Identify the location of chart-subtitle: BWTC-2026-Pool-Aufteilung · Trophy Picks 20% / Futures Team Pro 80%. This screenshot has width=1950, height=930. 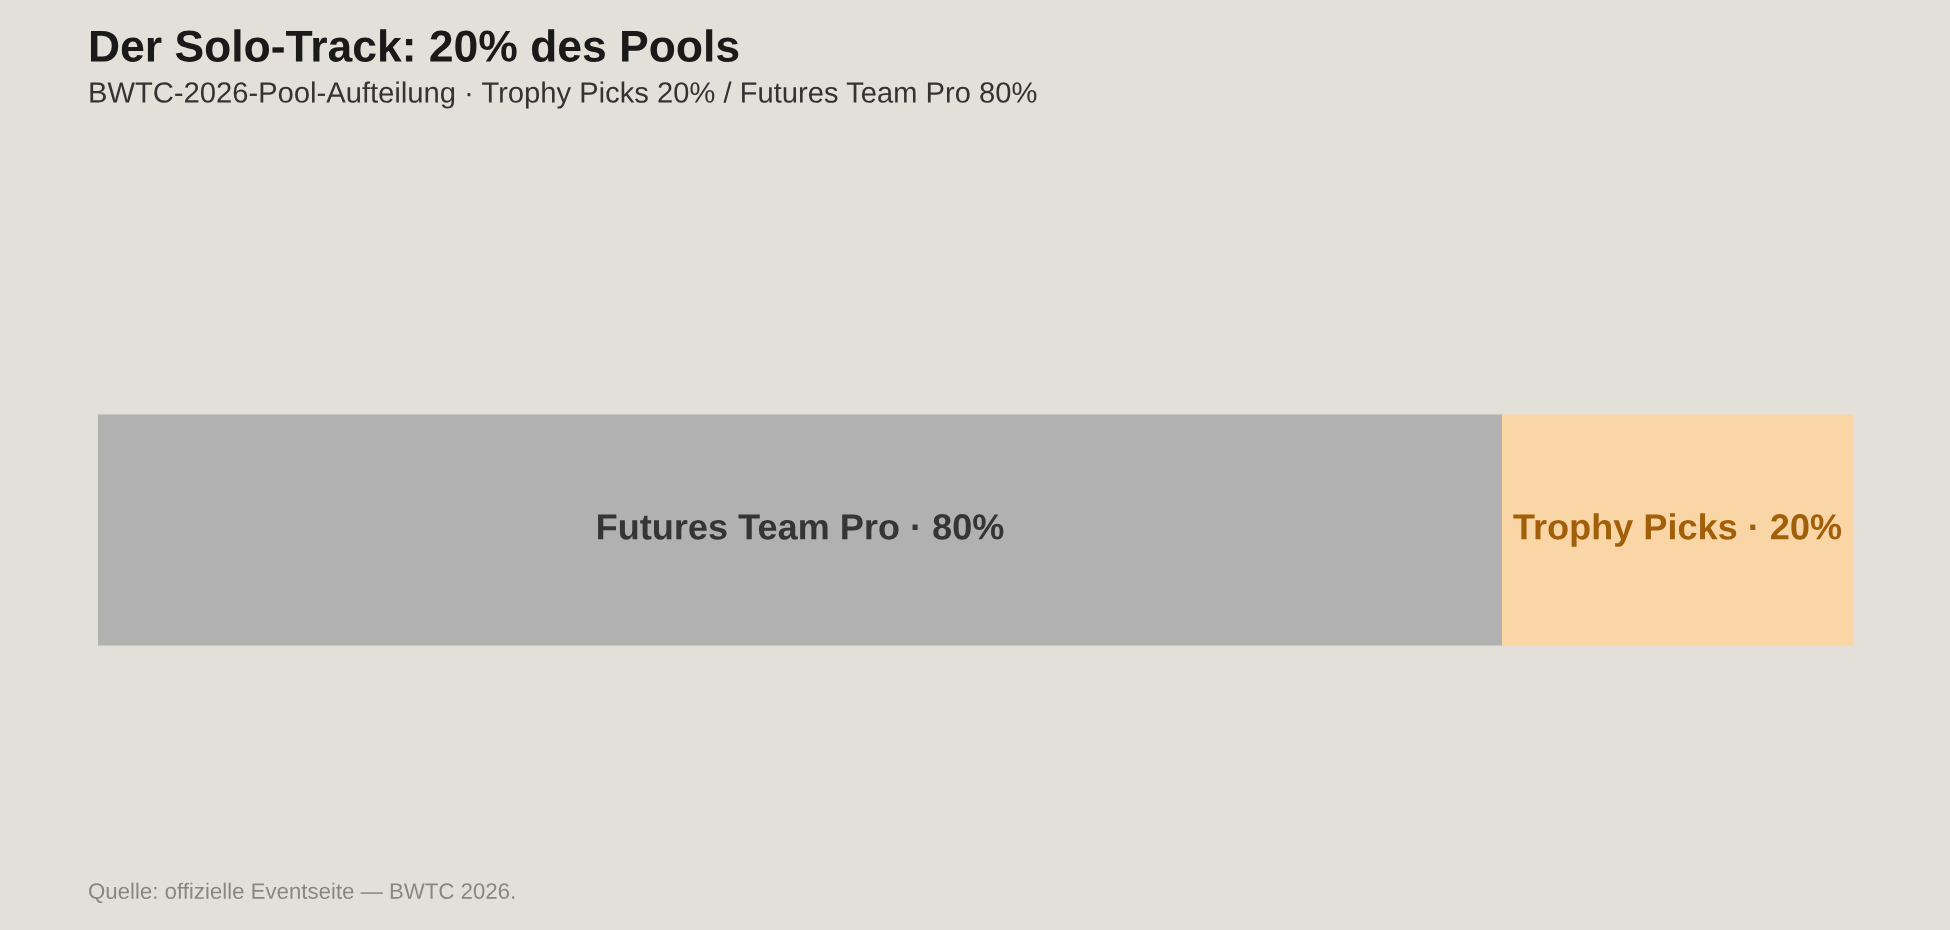
(563, 95).